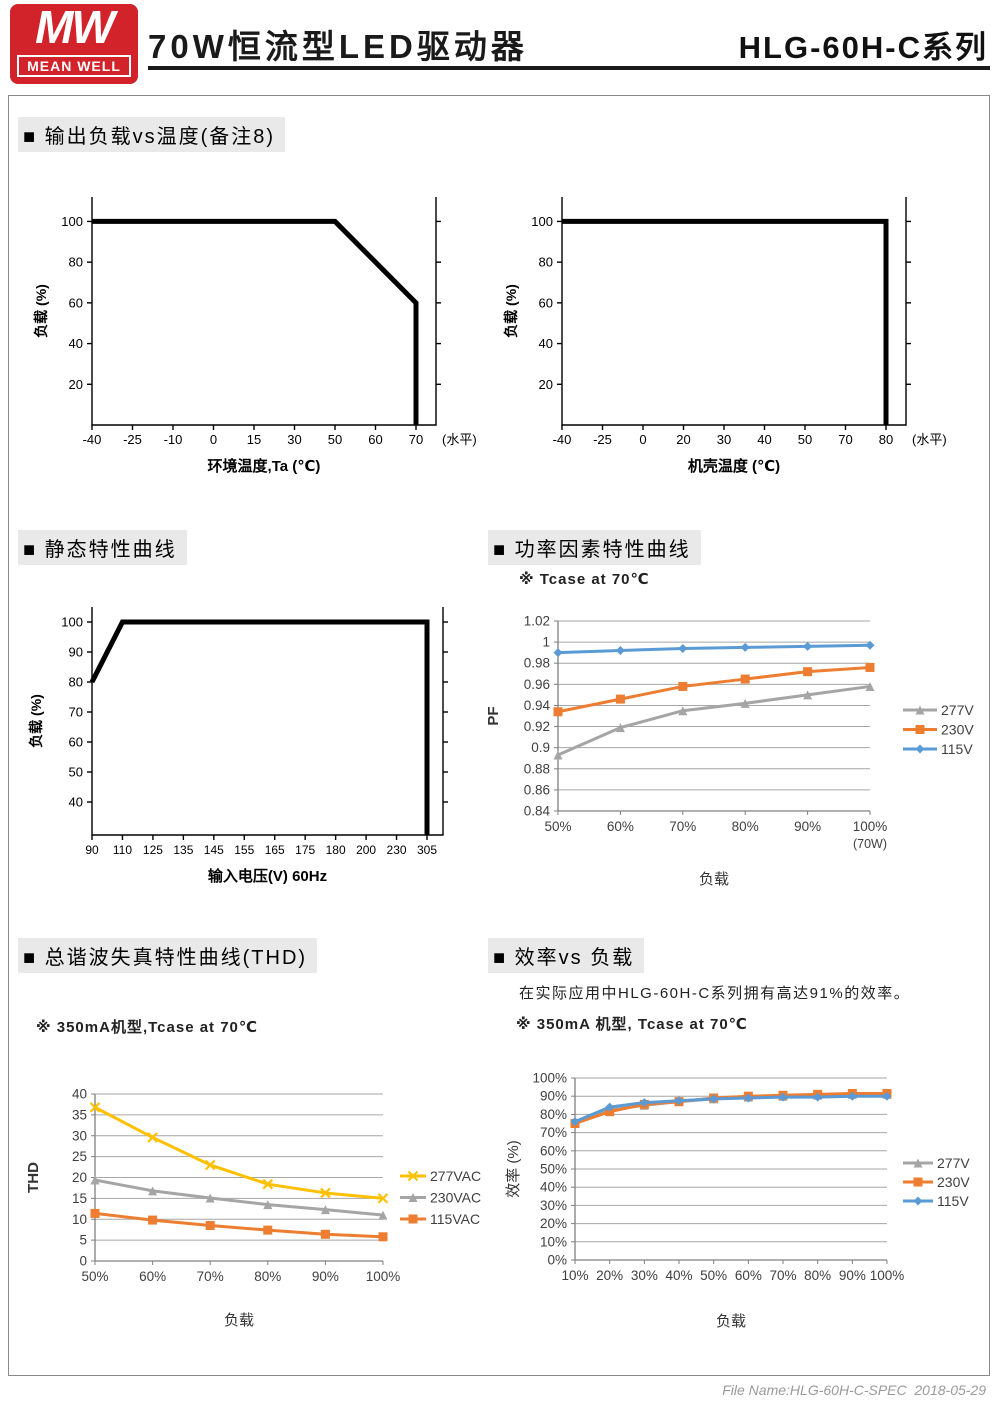  I want to click on x-tick-label: 90, so click(92, 850).